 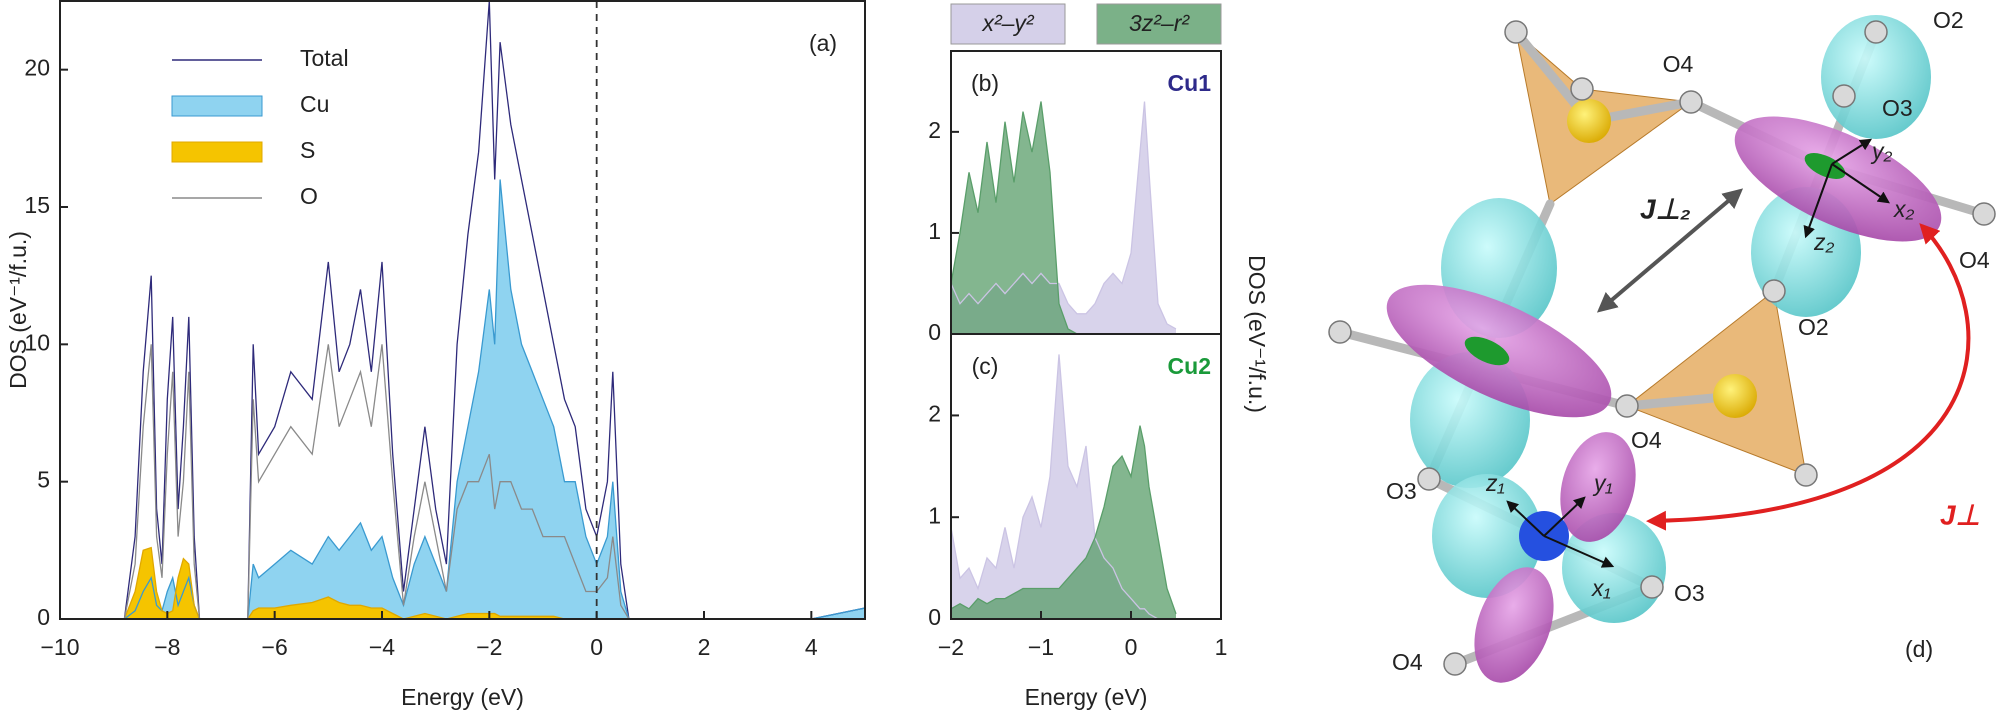 I want to click on x-tick-label: −6, so click(x=275, y=647).